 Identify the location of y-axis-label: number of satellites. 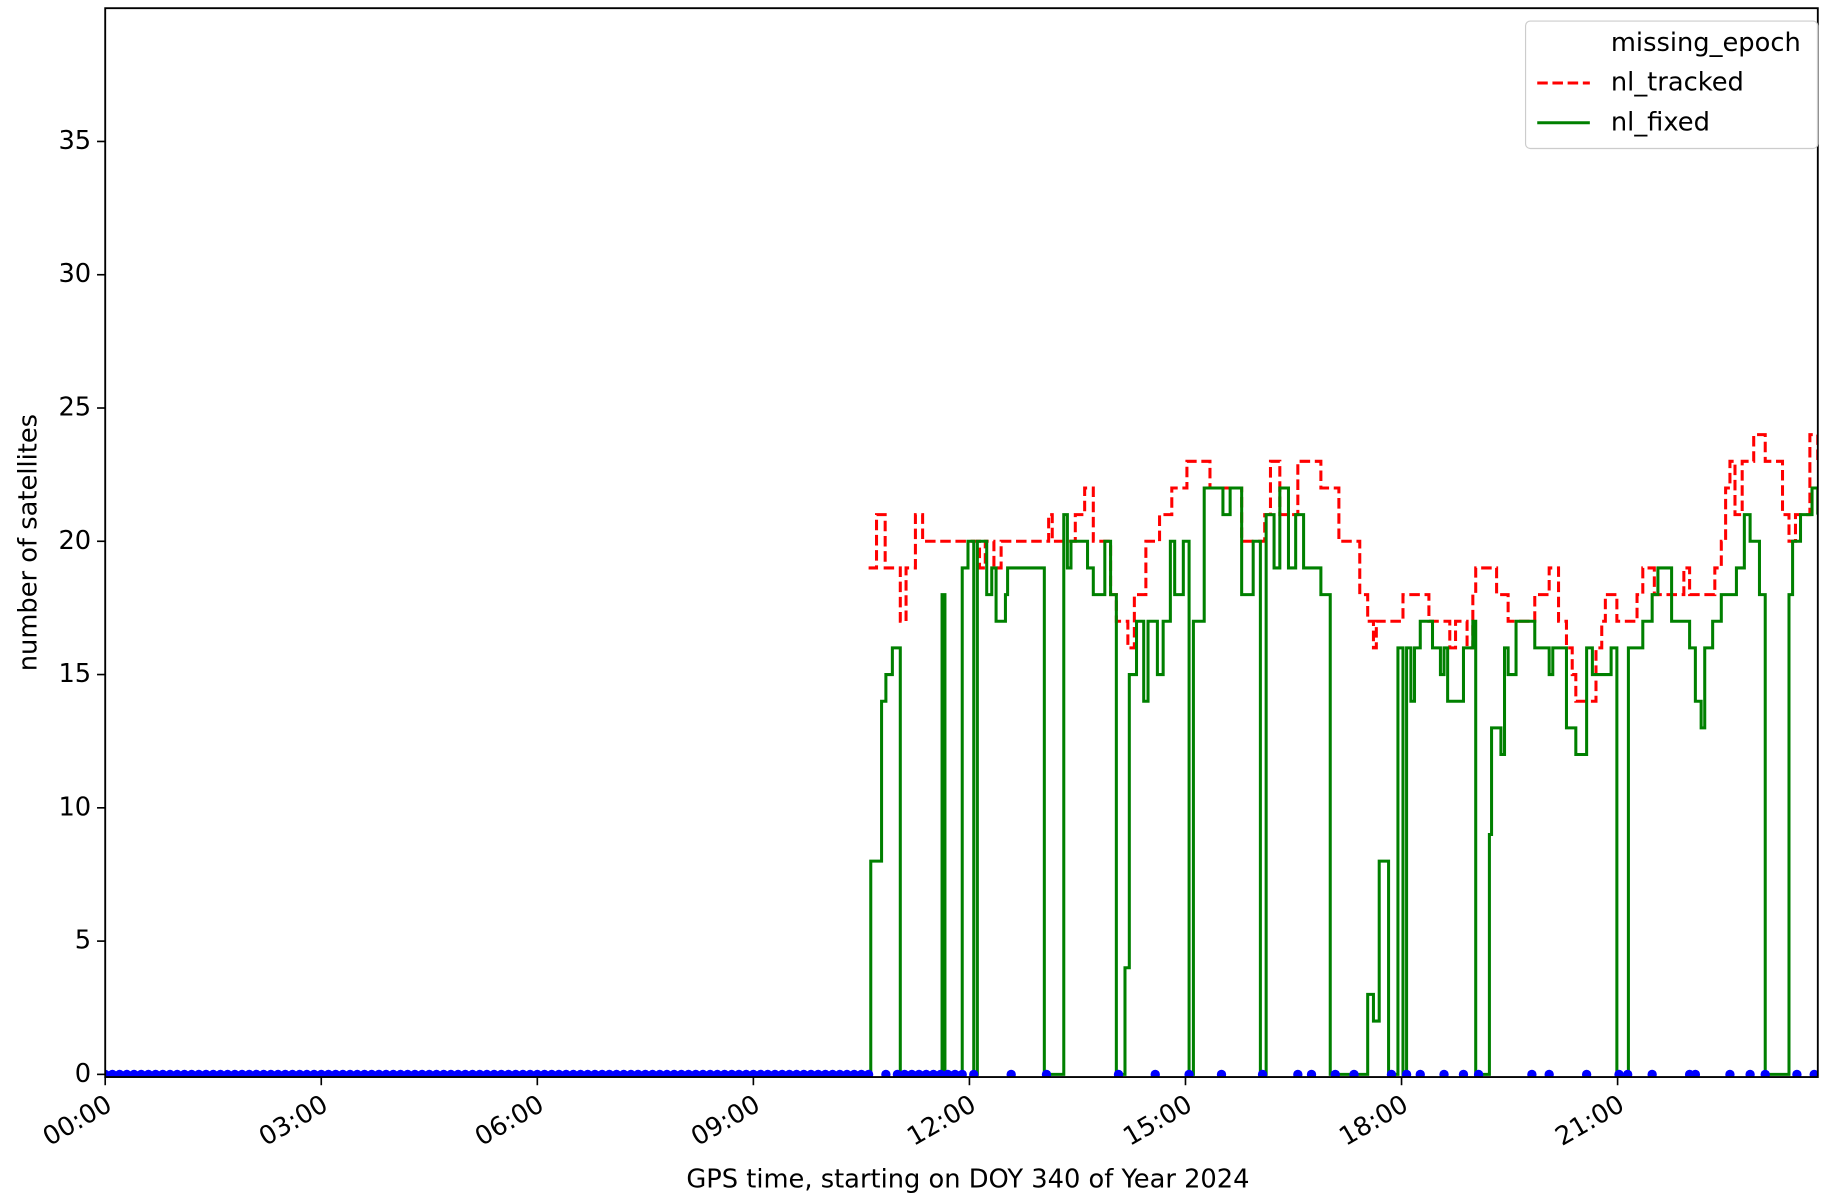
(29, 542).